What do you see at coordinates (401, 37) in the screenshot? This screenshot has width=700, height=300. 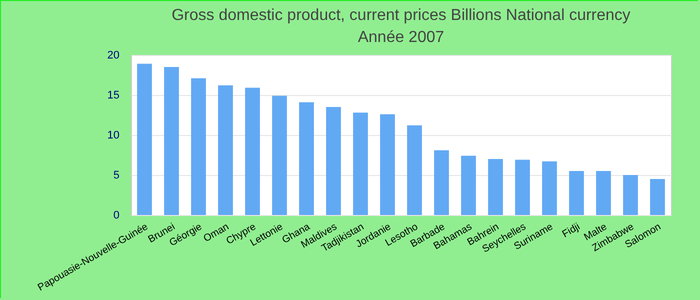 I see `chart-subtitle: Année 2007` at bounding box center [401, 37].